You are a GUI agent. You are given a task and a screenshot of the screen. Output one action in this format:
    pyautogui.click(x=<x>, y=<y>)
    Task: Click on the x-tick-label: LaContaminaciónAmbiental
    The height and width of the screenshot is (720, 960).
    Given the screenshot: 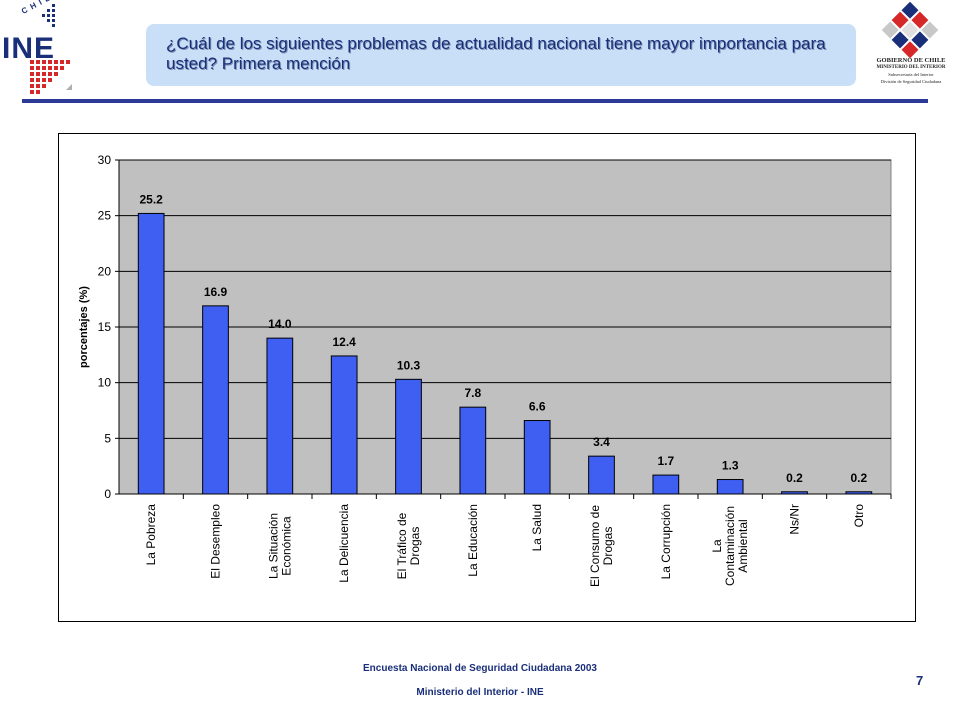 What is the action you would take?
    pyautogui.click(x=730, y=546)
    